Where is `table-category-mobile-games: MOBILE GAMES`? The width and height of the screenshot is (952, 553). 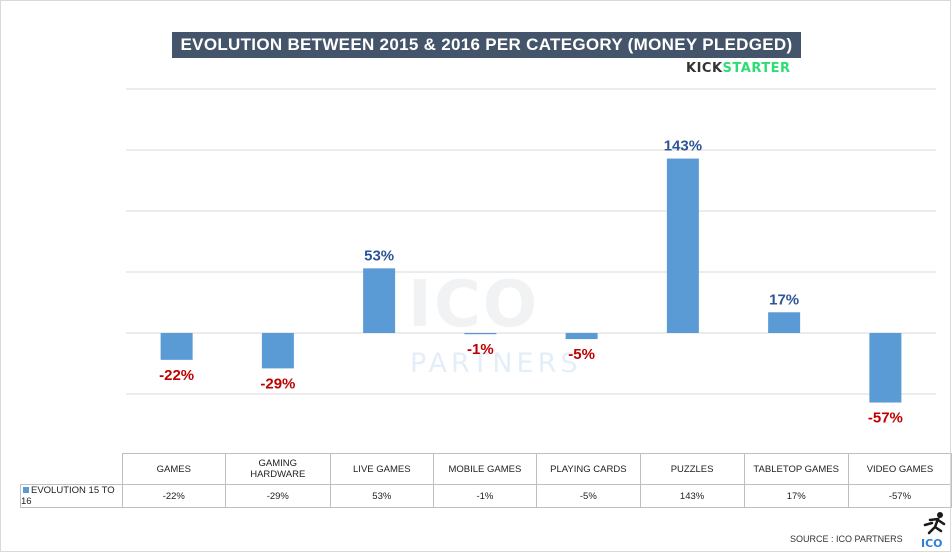 table-category-mobile-games: MOBILE GAMES is located at coordinates (485, 469).